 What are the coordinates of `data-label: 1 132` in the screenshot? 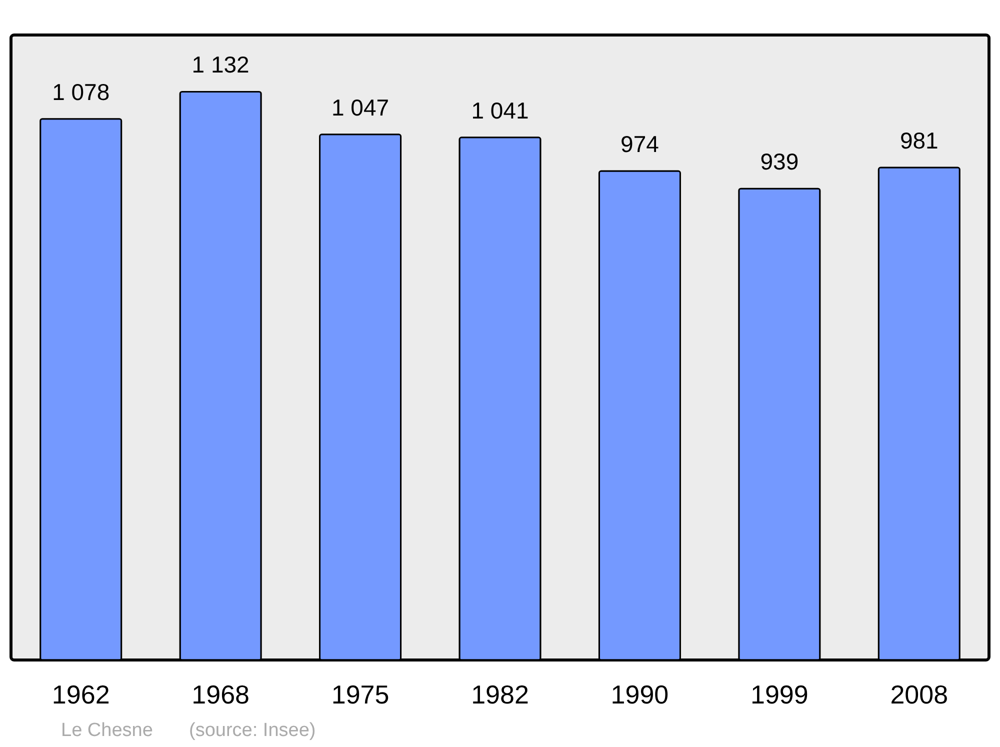 It's located at (221, 65).